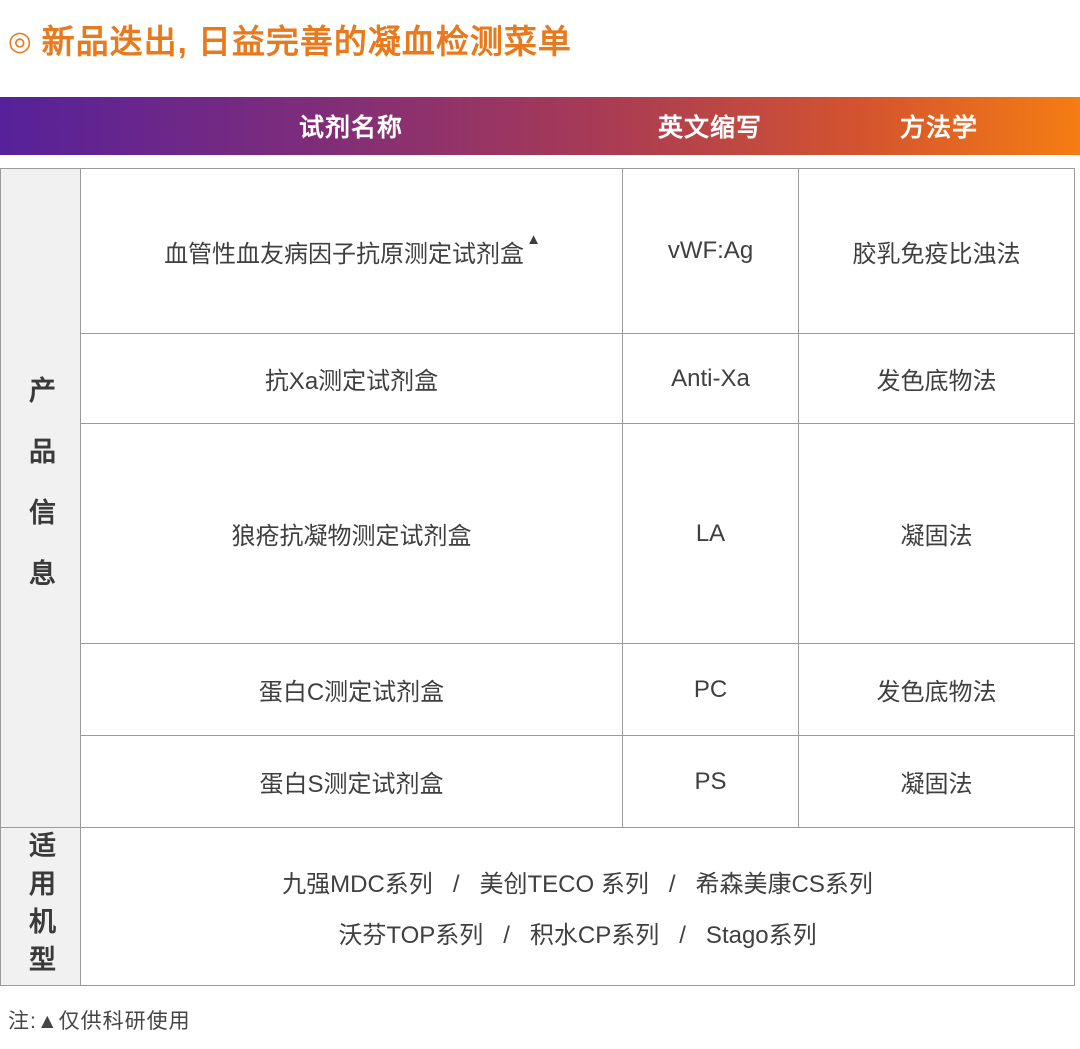 This screenshot has width=1080, height=1049. I want to click on column-header-methodology: 方法学, so click(938, 128).